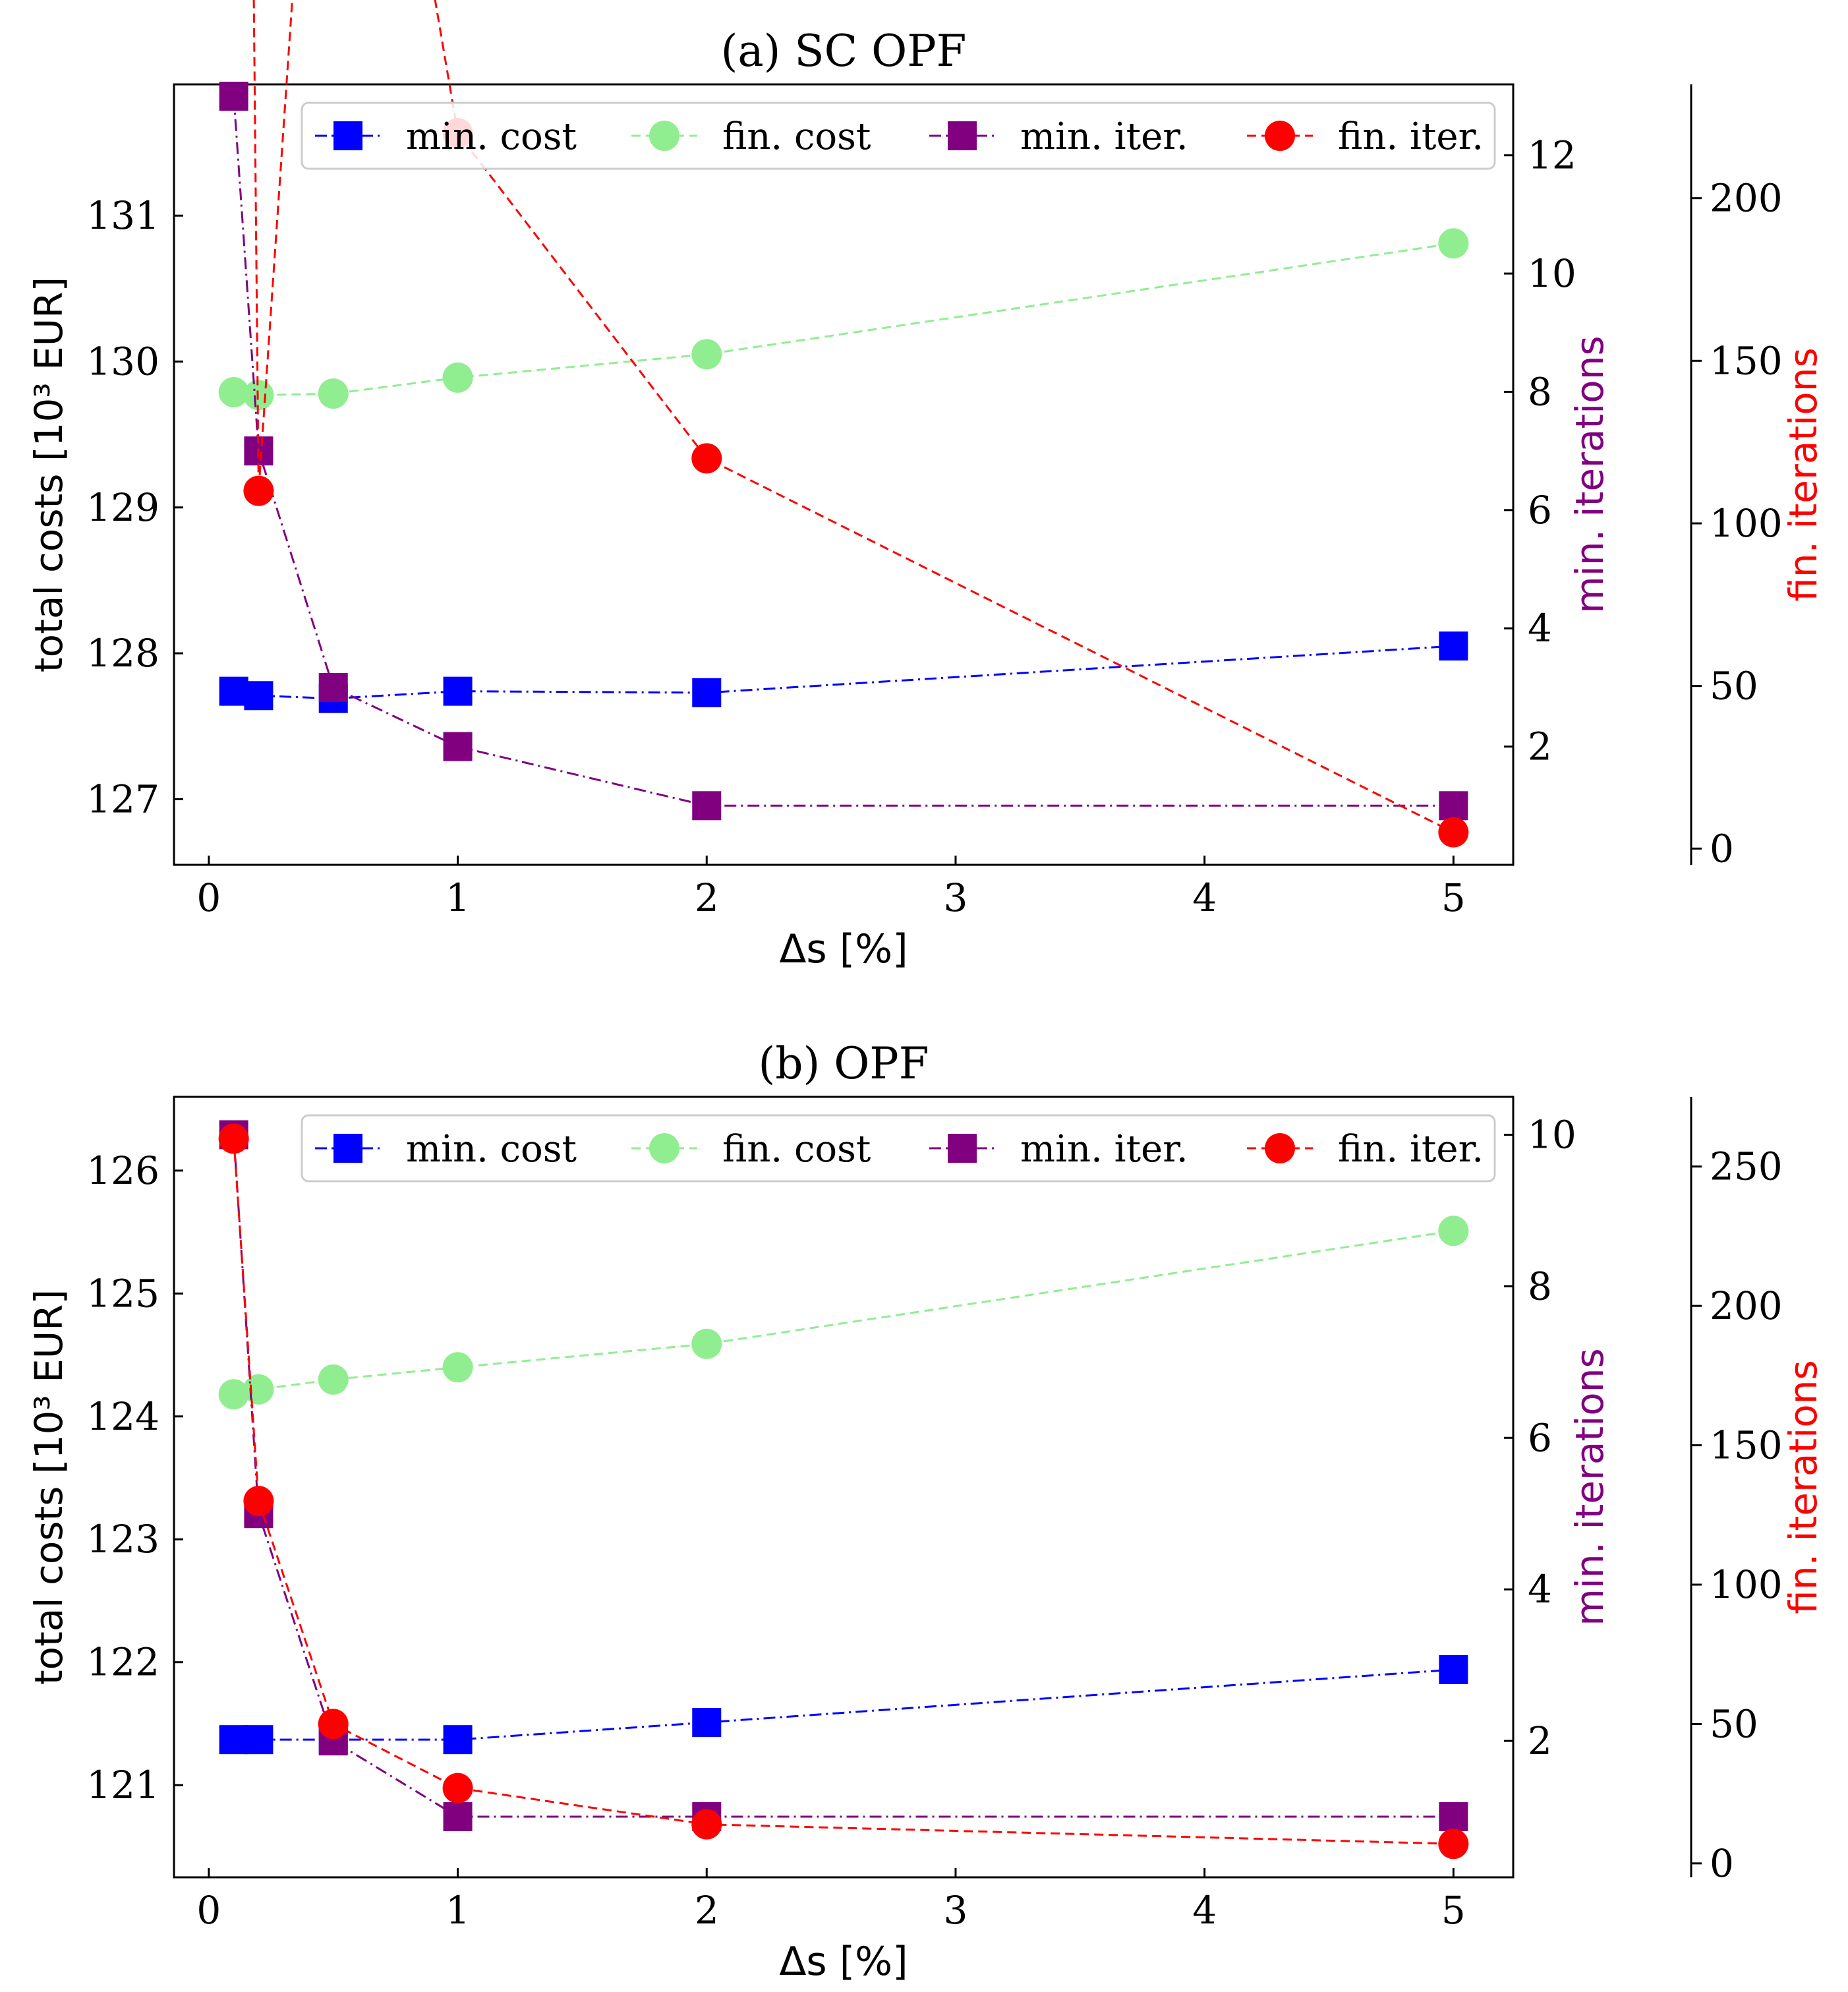 The image size is (1848, 1992). I want to click on y-tick-label: 130, so click(123, 361).